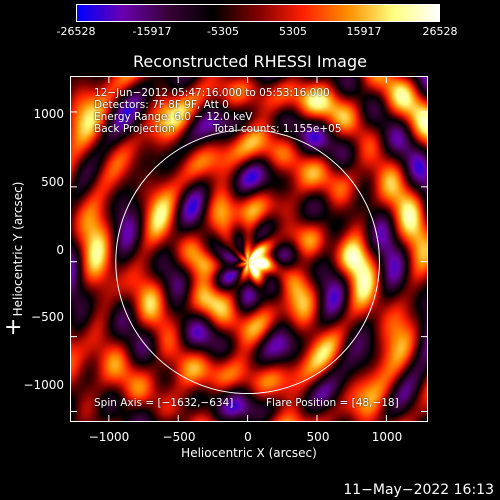  What do you see at coordinates (48, 114) in the screenshot?
I see `y-tick-label: 1000` at bounding box center [48, 114].